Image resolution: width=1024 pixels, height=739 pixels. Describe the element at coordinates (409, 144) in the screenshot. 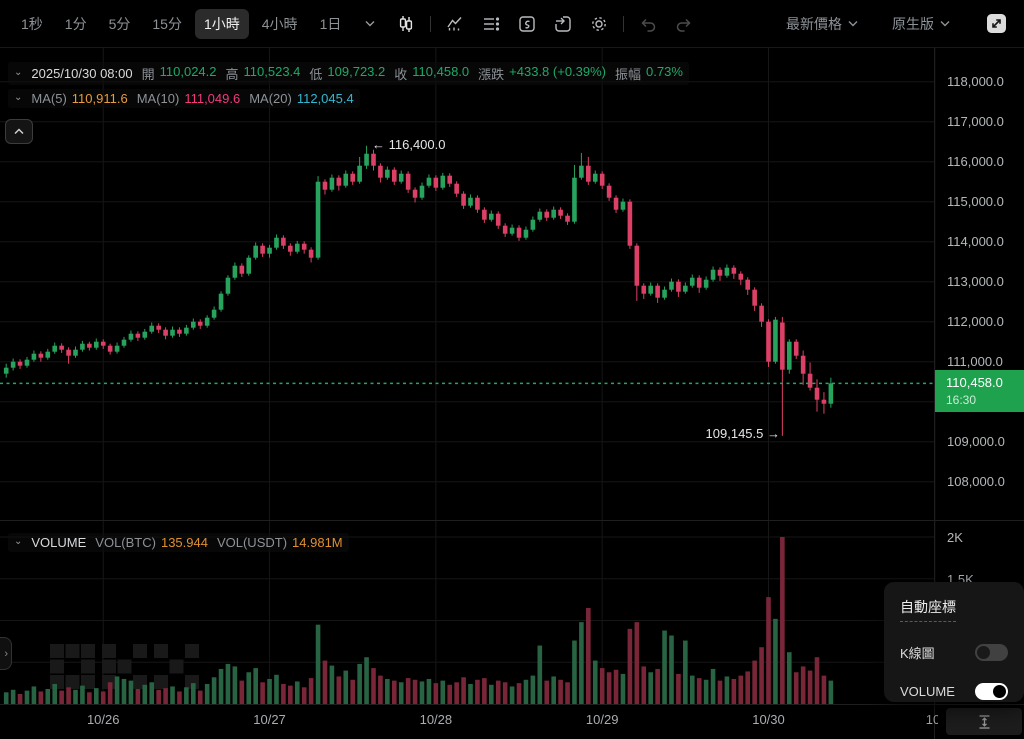

I see `high-price-annotation: ← 116,400.0` at that location.